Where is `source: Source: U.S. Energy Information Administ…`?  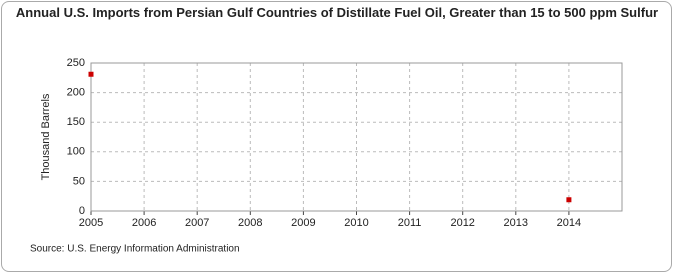
source: Source: U.S. Energy Information Administ… is located at coordinates (135, 249).